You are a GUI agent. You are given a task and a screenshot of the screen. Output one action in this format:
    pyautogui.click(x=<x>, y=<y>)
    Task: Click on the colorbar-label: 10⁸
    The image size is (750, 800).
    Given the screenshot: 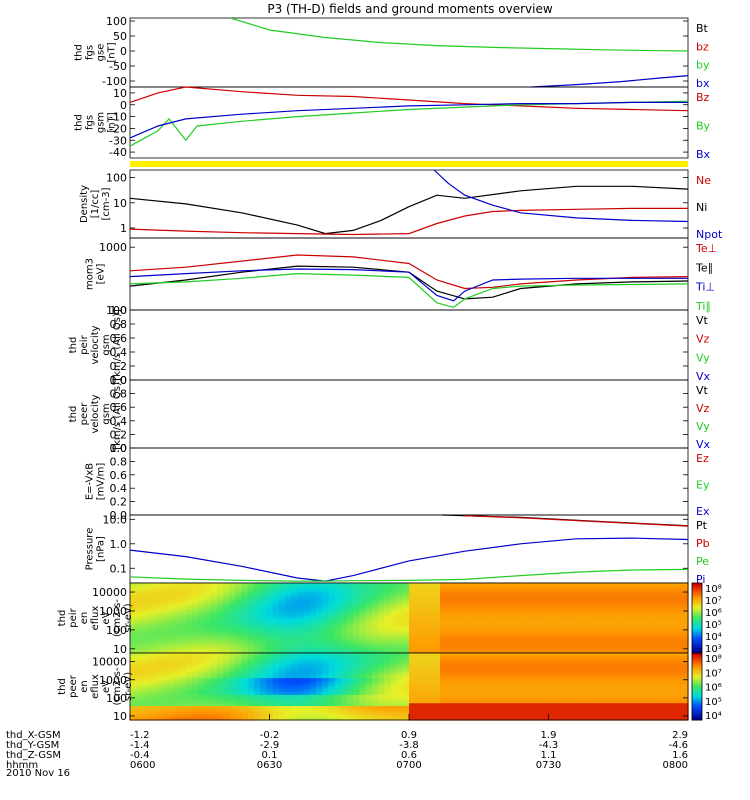 What is the action you would take?
    pyautogui.click(x=713, y=659)
    